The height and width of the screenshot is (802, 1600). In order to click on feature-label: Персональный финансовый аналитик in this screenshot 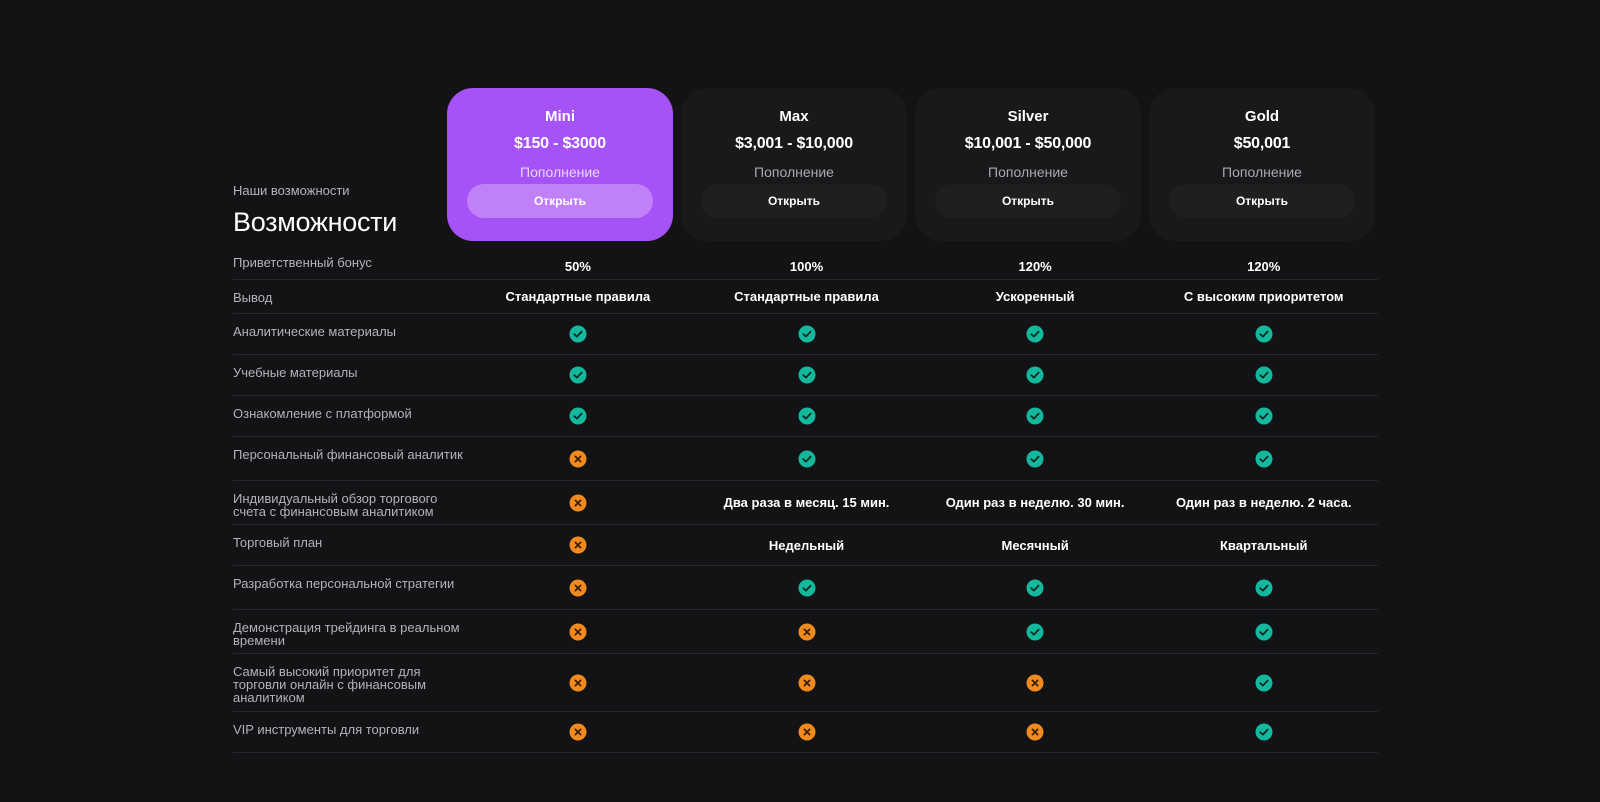, I will do `click(348, 454)`.